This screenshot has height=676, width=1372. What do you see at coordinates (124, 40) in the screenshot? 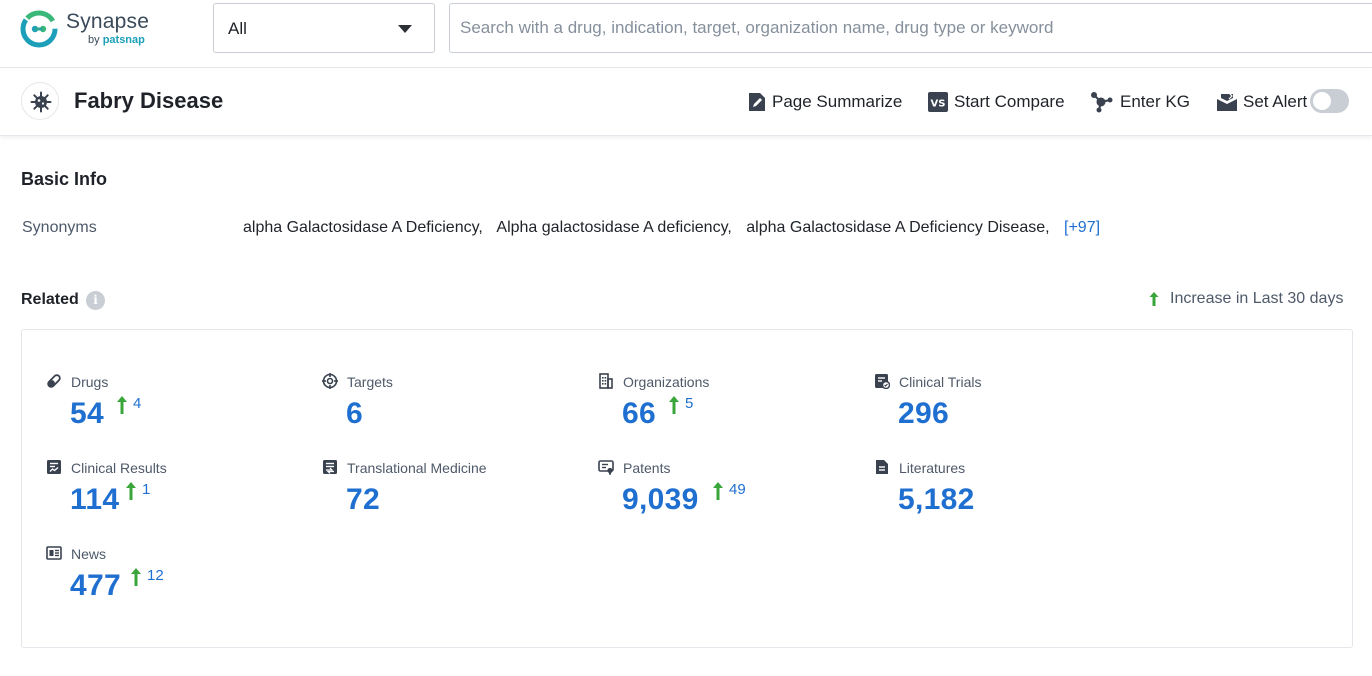
I see `logo-brand: patsnap` at bounding box center [124, 40].